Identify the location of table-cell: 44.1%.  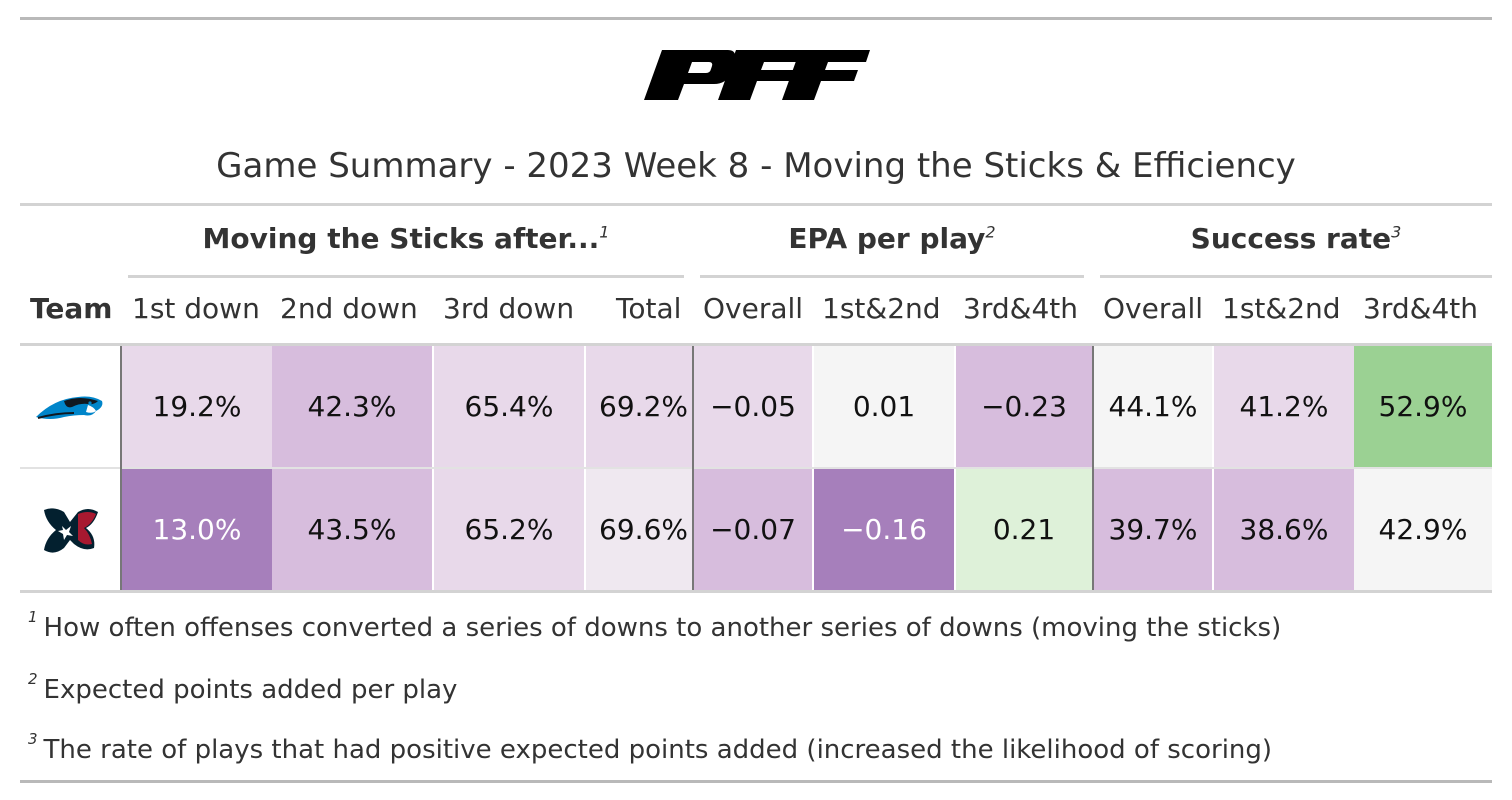
(1153, 406).